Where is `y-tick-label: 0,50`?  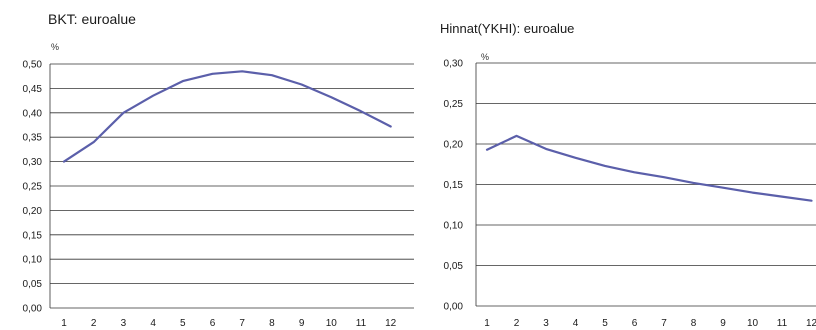
y-tick-label: 0,50 is located at coordinates (33, 65).